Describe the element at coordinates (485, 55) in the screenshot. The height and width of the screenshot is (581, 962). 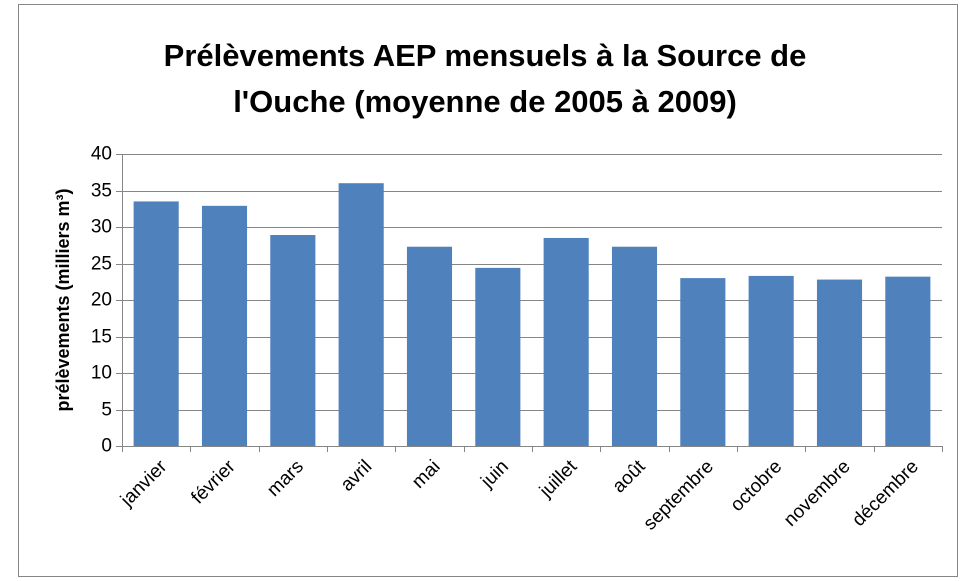
I see `chart-title: Prélèvements AEP mensuels à la Source de` at that location.